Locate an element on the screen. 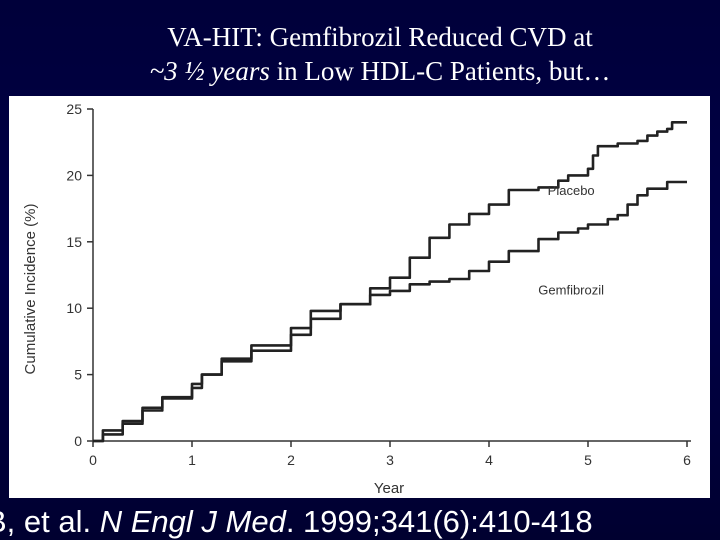 Image resolution: width=720 pixels, height=540 pixels. x-tick-label: 5 is located at coordinates (588, 460).